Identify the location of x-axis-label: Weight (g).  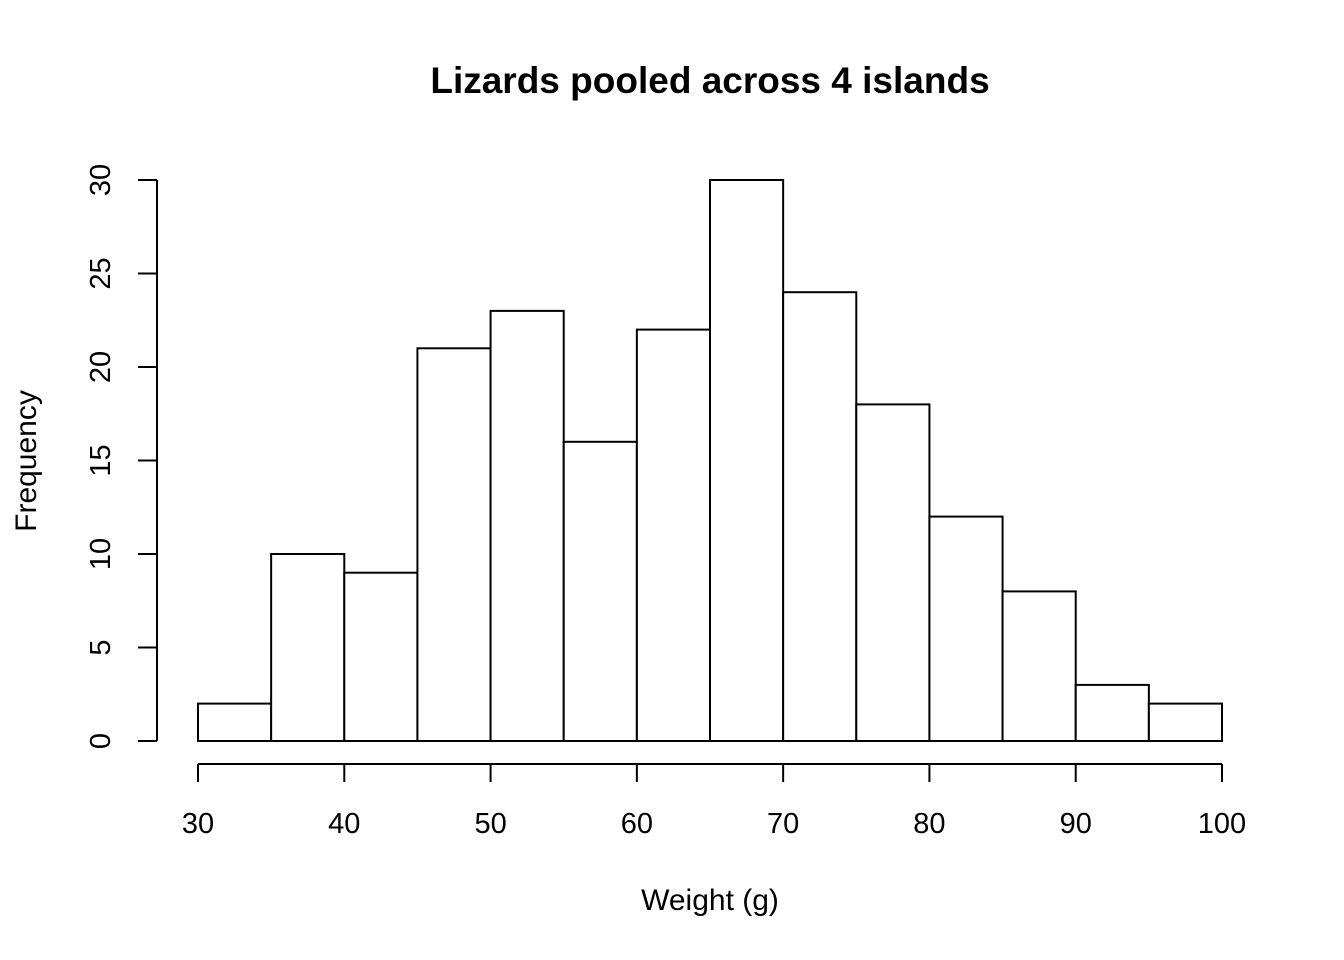
(710, 900).